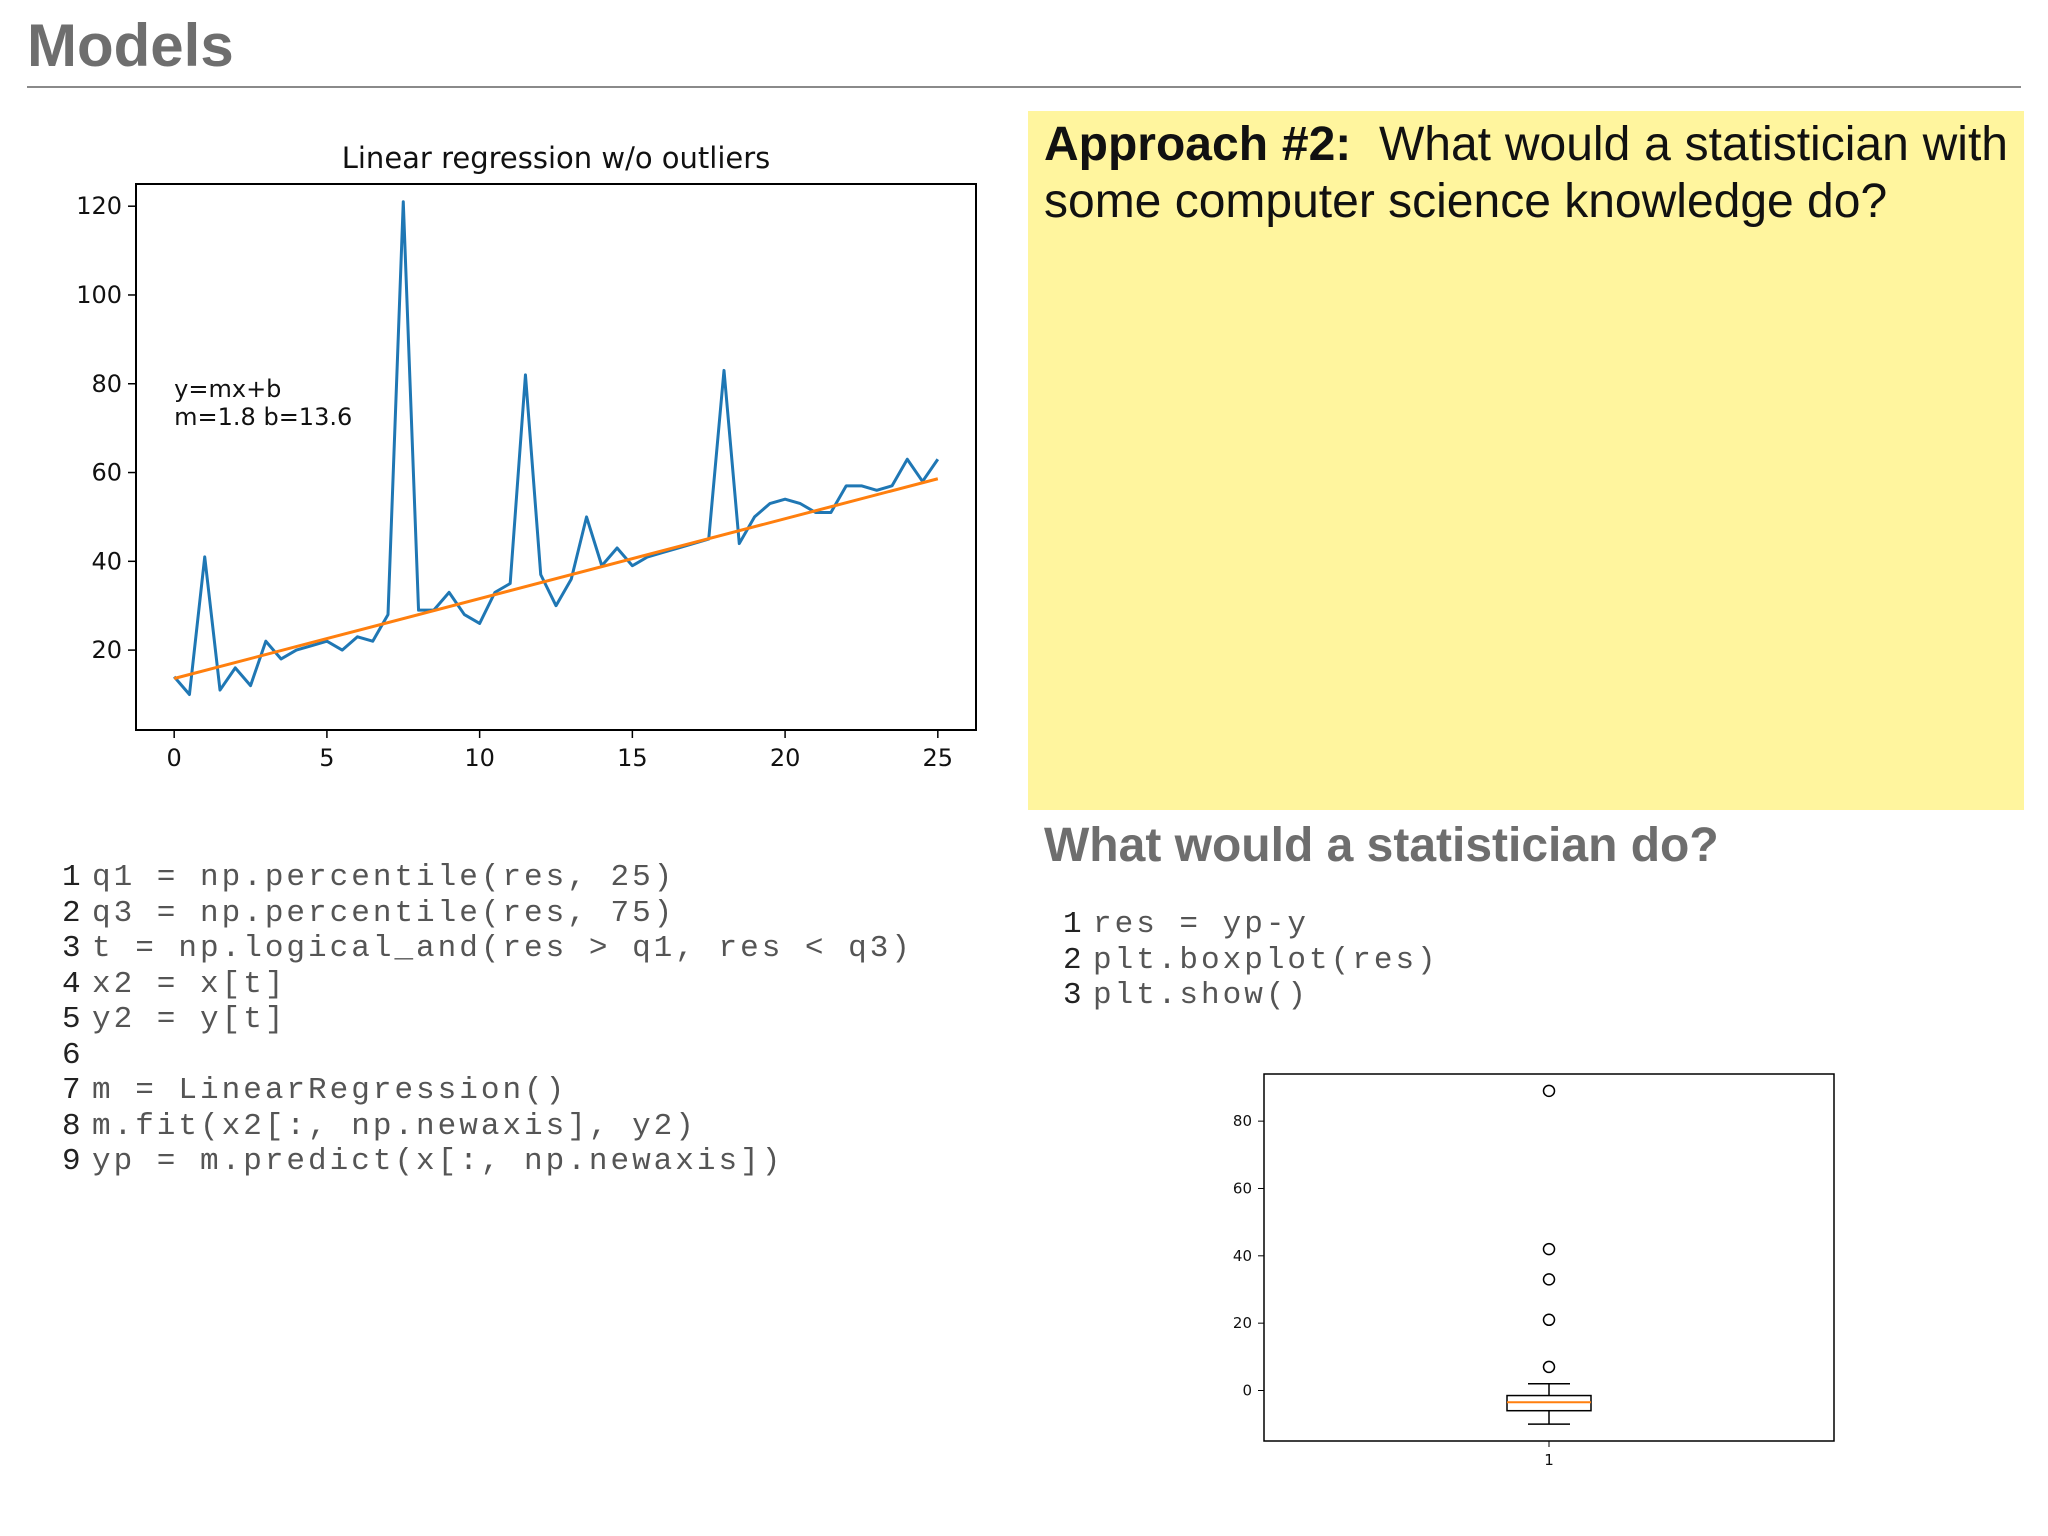 The width and height of the screenshot is (2048, 1536). Describe the element at coordinates (99, 295) in the screenshot. I see `y-tick-label: 100` at that location.